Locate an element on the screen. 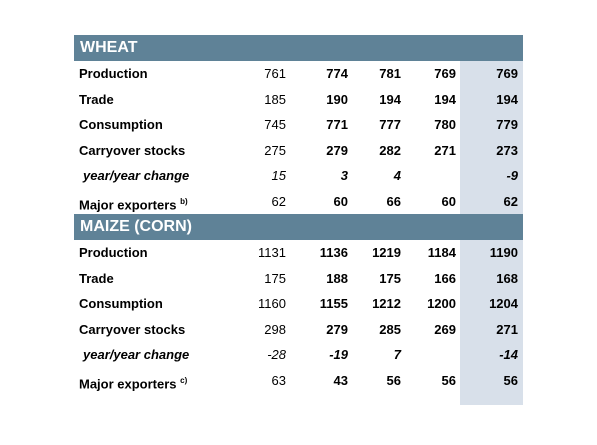 This screenshot has height=445, width=597. value-cell: -19 is located at coordinates (338, 354).